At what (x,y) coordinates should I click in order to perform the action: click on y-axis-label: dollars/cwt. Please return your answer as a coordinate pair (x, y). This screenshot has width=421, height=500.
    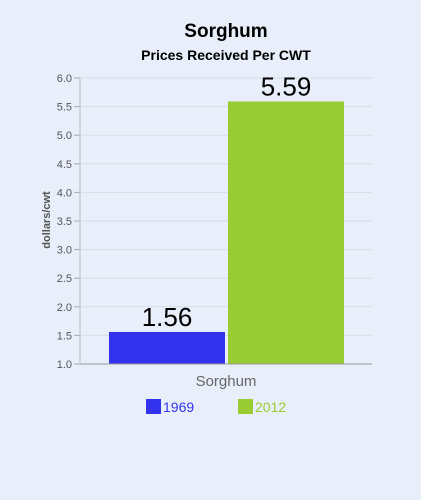
    Looking at the image, I should click on (47, 220).